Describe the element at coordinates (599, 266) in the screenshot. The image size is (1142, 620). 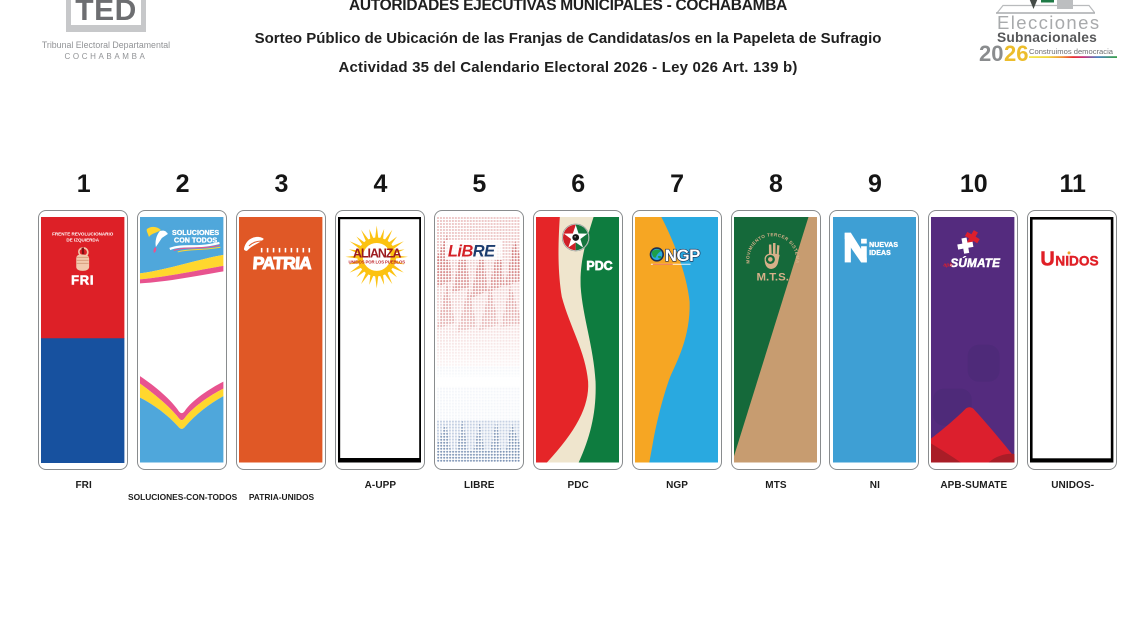
I see `svg-text: PDC` at that location.